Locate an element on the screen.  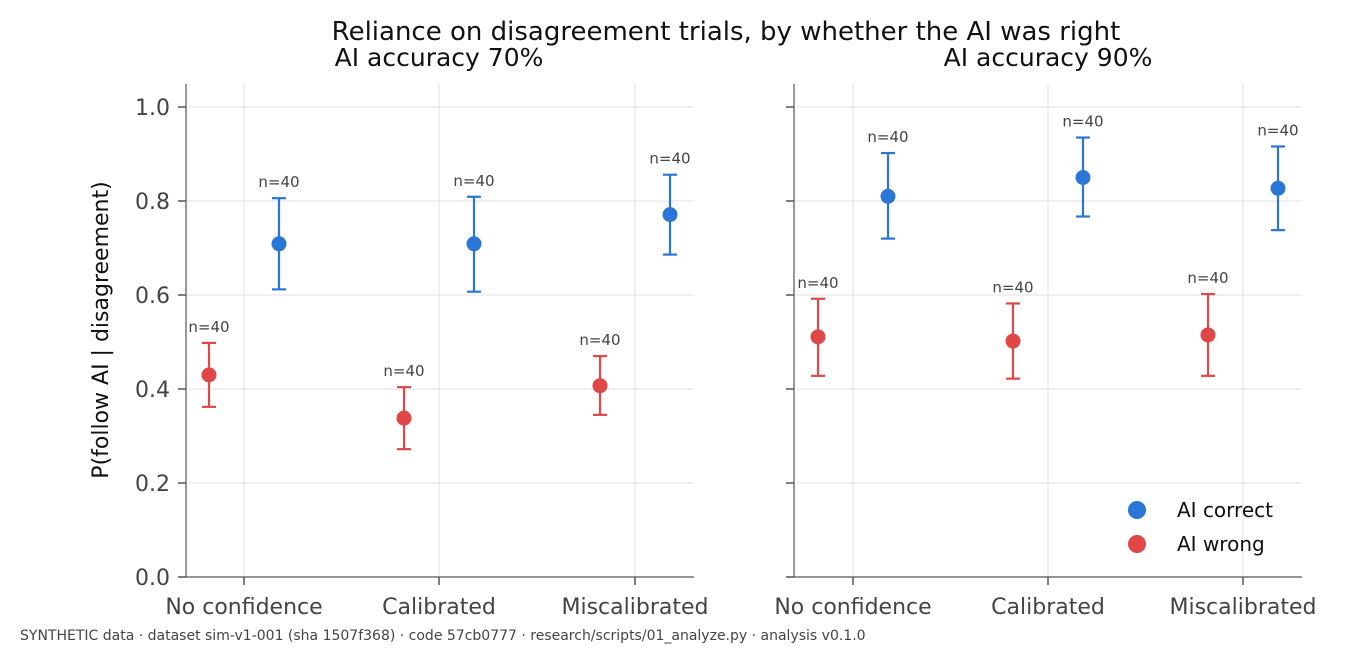
y-tick-label: 0.6 is located at coordinates (152, 296).